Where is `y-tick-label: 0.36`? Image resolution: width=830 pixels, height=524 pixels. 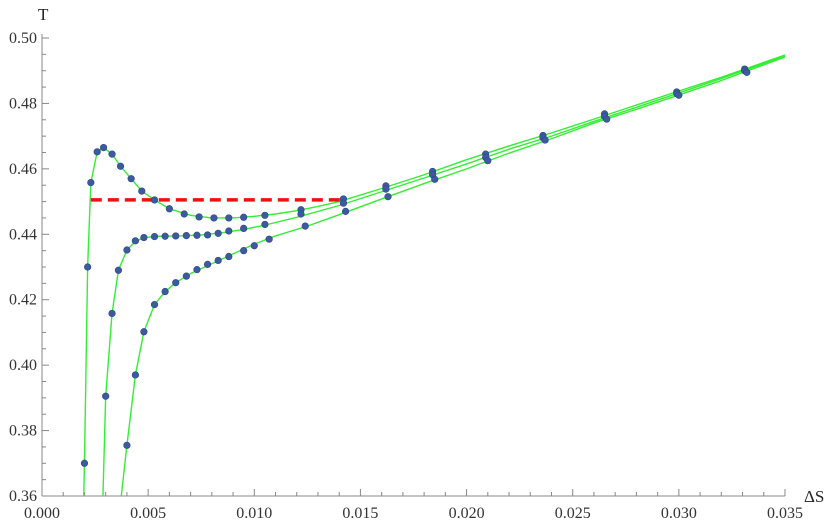
y-tick-label: 0.36 is located at coordinates (23, 496).